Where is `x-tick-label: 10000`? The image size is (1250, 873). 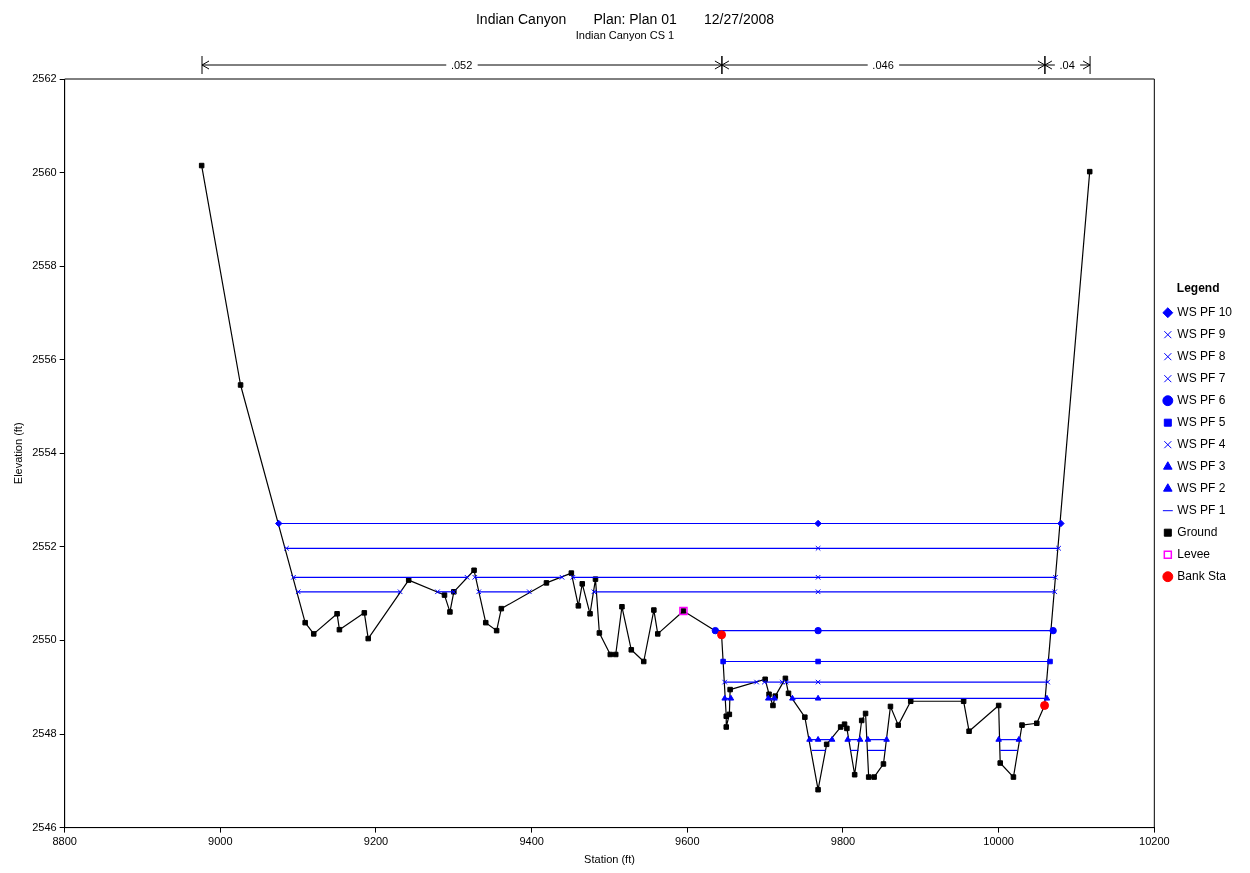
x-tick-label: 10000 is located at coordinates (998, 841).